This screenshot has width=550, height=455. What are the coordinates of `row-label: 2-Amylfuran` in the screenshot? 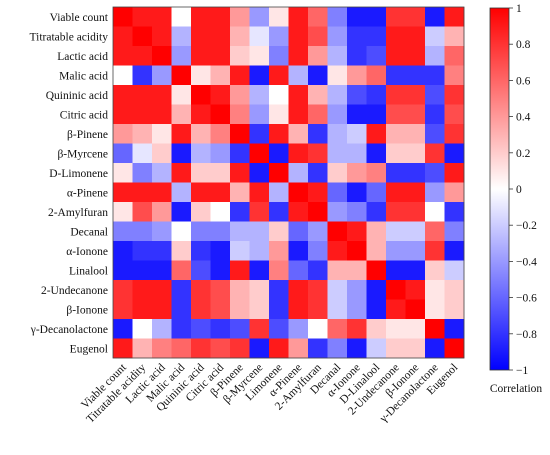 It's located at (78, 213).